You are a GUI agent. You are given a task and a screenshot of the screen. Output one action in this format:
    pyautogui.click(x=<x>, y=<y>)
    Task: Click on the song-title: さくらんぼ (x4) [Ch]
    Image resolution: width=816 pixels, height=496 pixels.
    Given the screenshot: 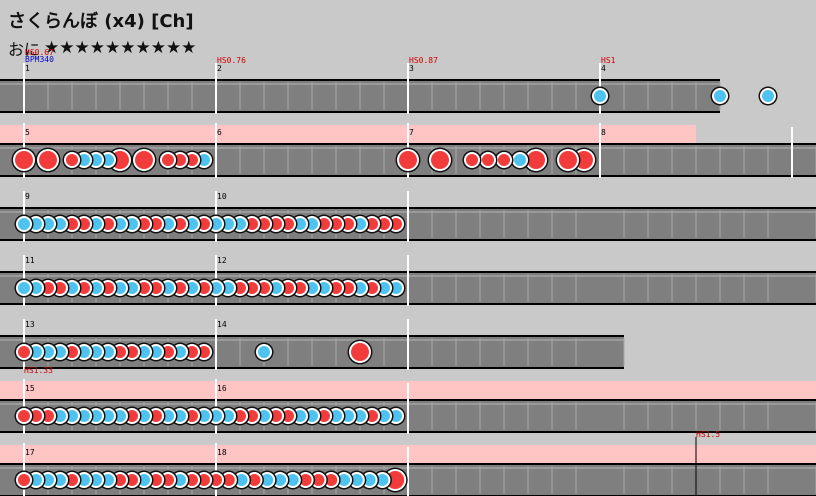 What is the action you would take?
    pyautogui.click(x=101, y=21)
    